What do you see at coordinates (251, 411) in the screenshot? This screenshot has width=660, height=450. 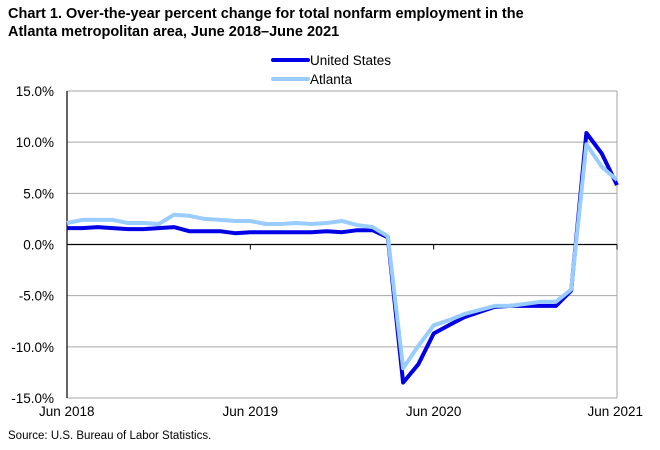 I see `x-tick-label: Jun 2019` at bounding box center [251, 411].